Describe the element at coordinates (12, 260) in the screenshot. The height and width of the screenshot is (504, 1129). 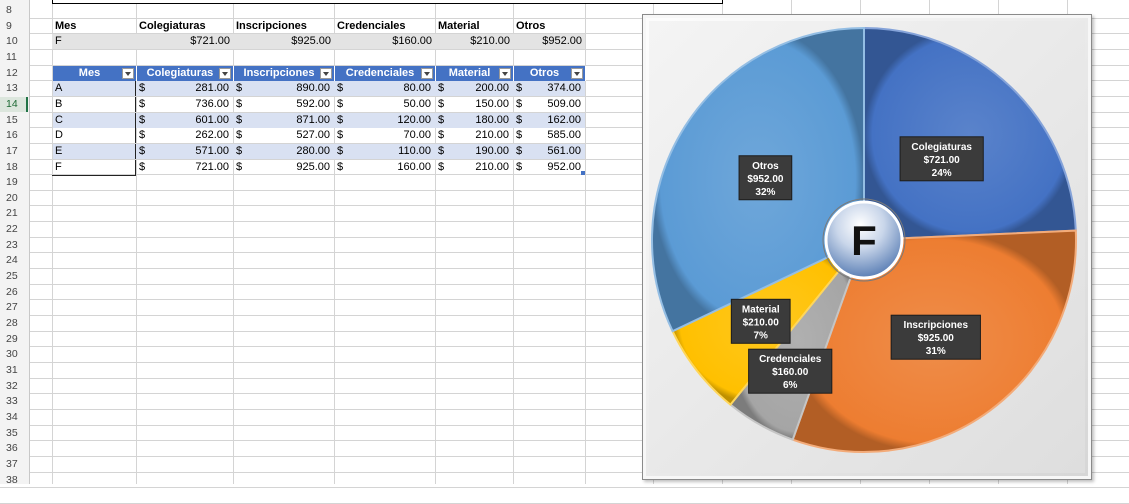
I see `row-number-24: 24` at that location.